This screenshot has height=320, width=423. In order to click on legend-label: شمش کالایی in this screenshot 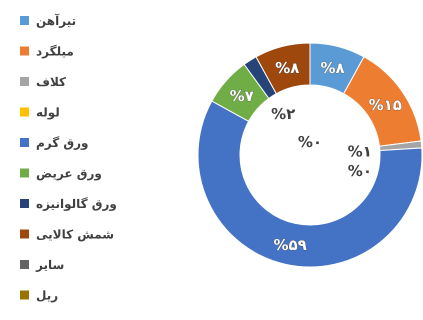, I will do `click(75, 235)`.